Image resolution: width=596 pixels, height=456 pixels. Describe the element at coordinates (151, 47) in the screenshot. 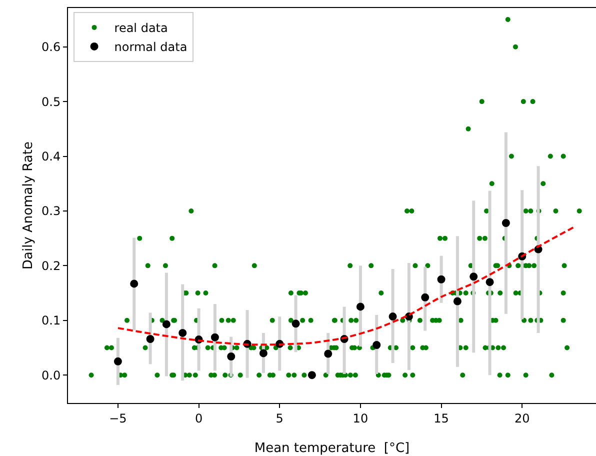

I see `legend-label: normal data` at that location.